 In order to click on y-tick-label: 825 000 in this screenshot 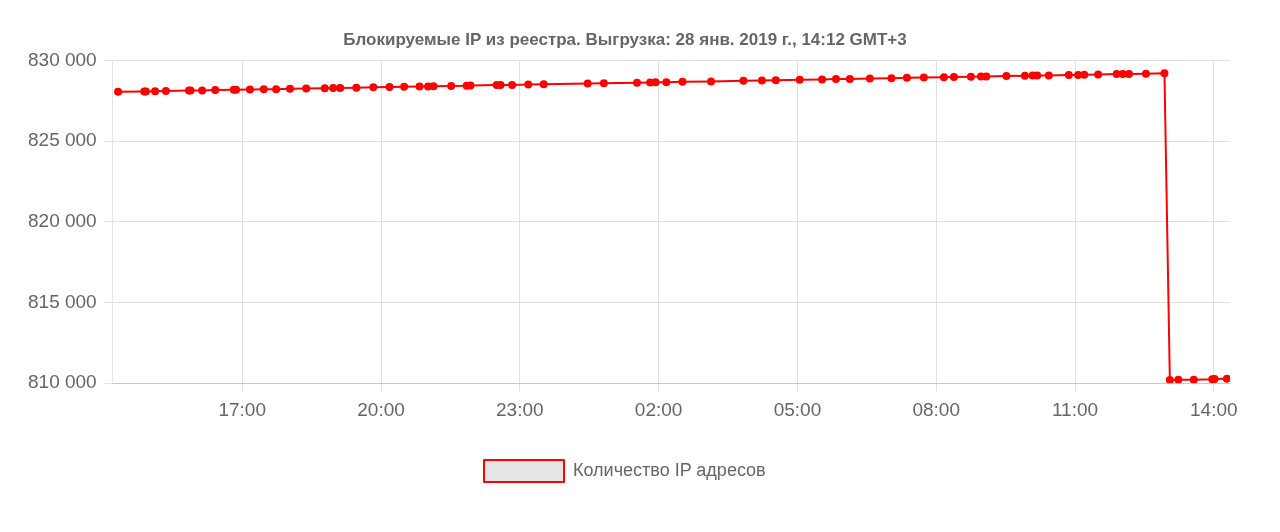, I will do `click(62, 140)`.